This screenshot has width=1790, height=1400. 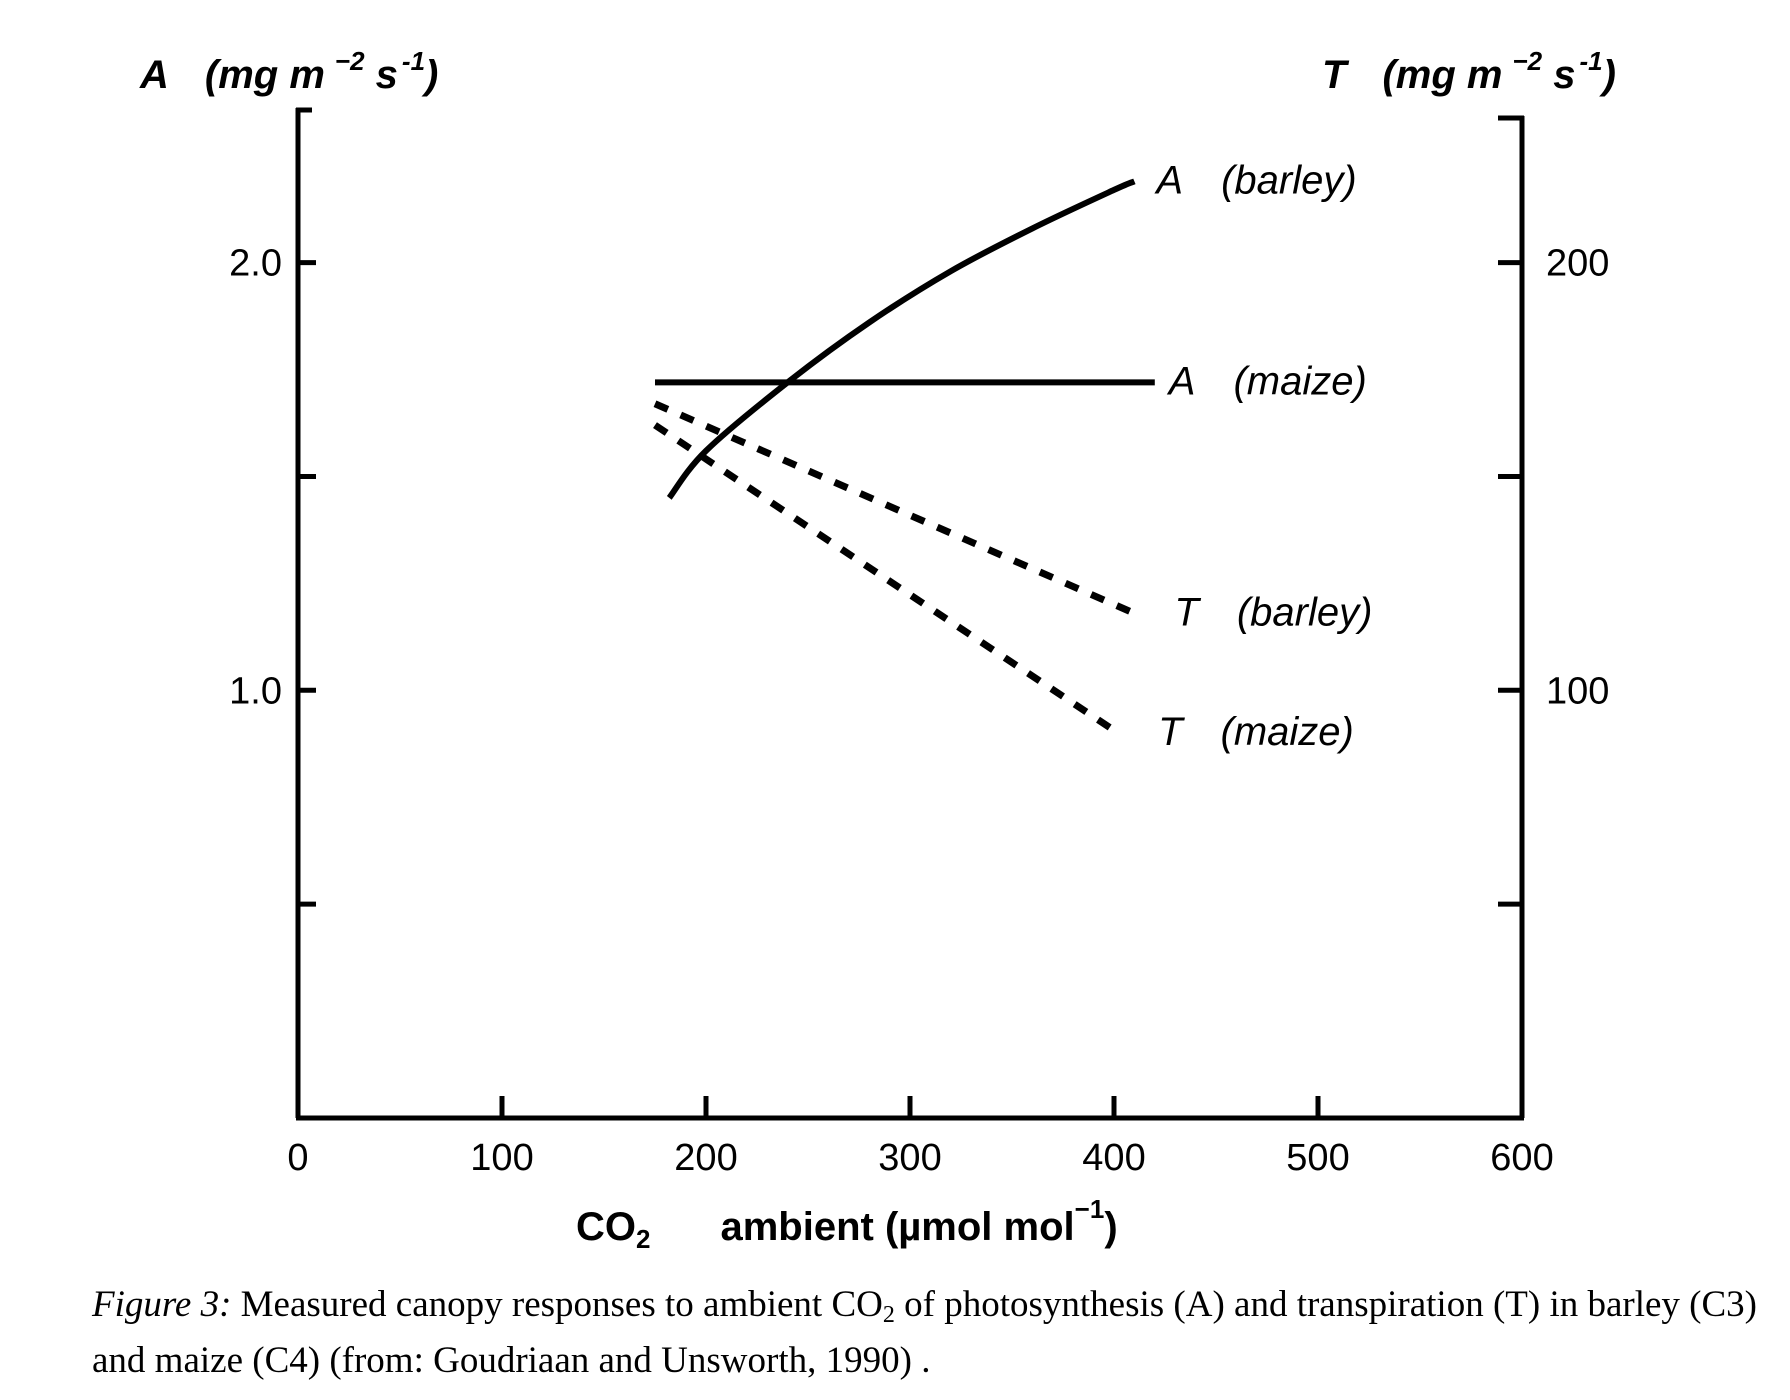 I want to click on series-line-a-barley, so click(x=901, y=339).